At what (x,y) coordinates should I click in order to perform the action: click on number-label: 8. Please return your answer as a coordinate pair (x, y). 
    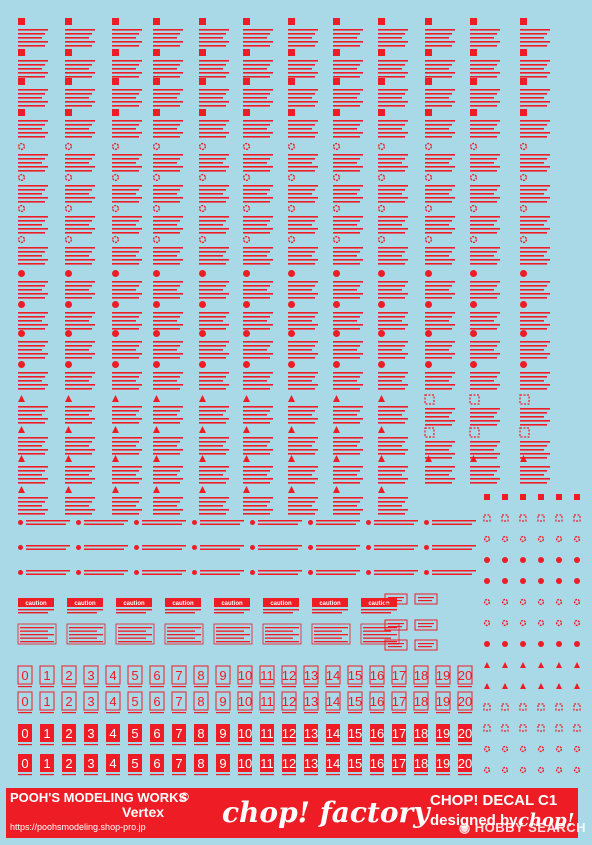
    Looking at the image, I should click on (200, 733).